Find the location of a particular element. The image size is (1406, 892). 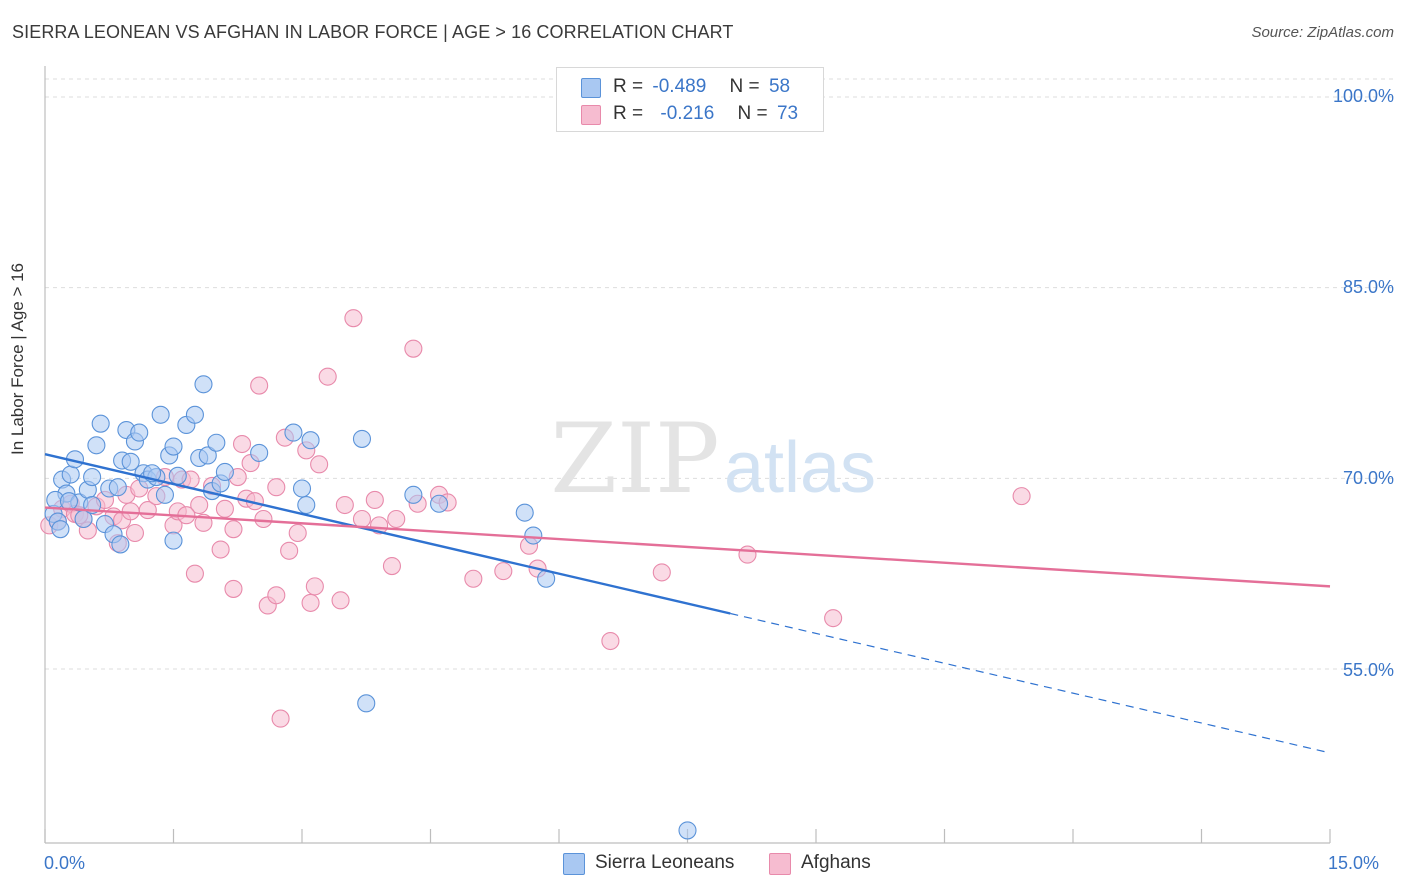

afghans-trend-line is located at coordinates (687, 547).